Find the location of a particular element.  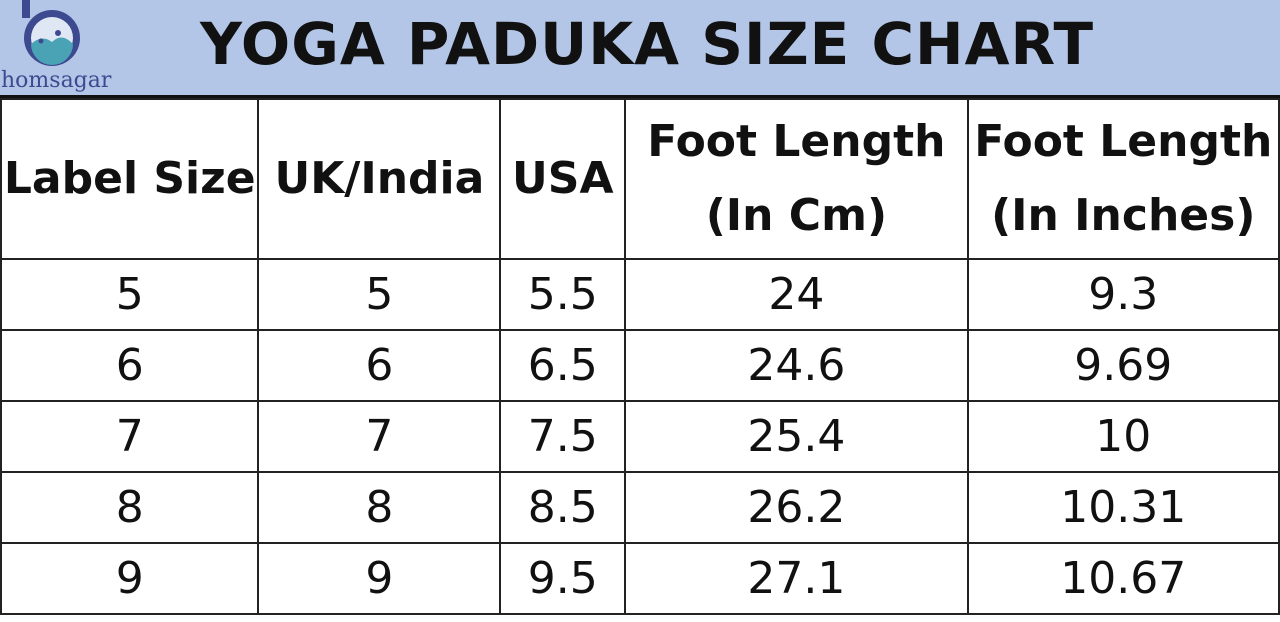

header-label-size: Label Size is located at coordinates (130, 179).